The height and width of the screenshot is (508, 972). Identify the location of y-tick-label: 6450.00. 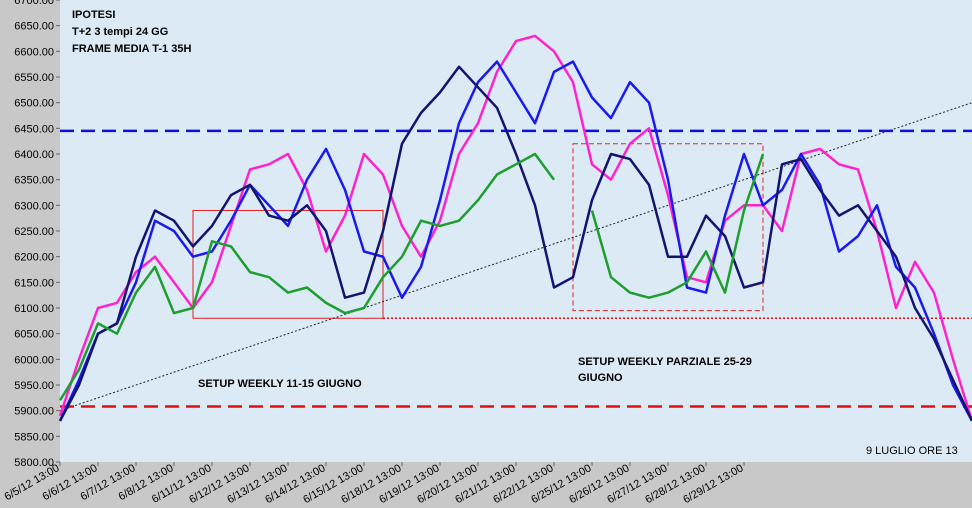
(34, 129).